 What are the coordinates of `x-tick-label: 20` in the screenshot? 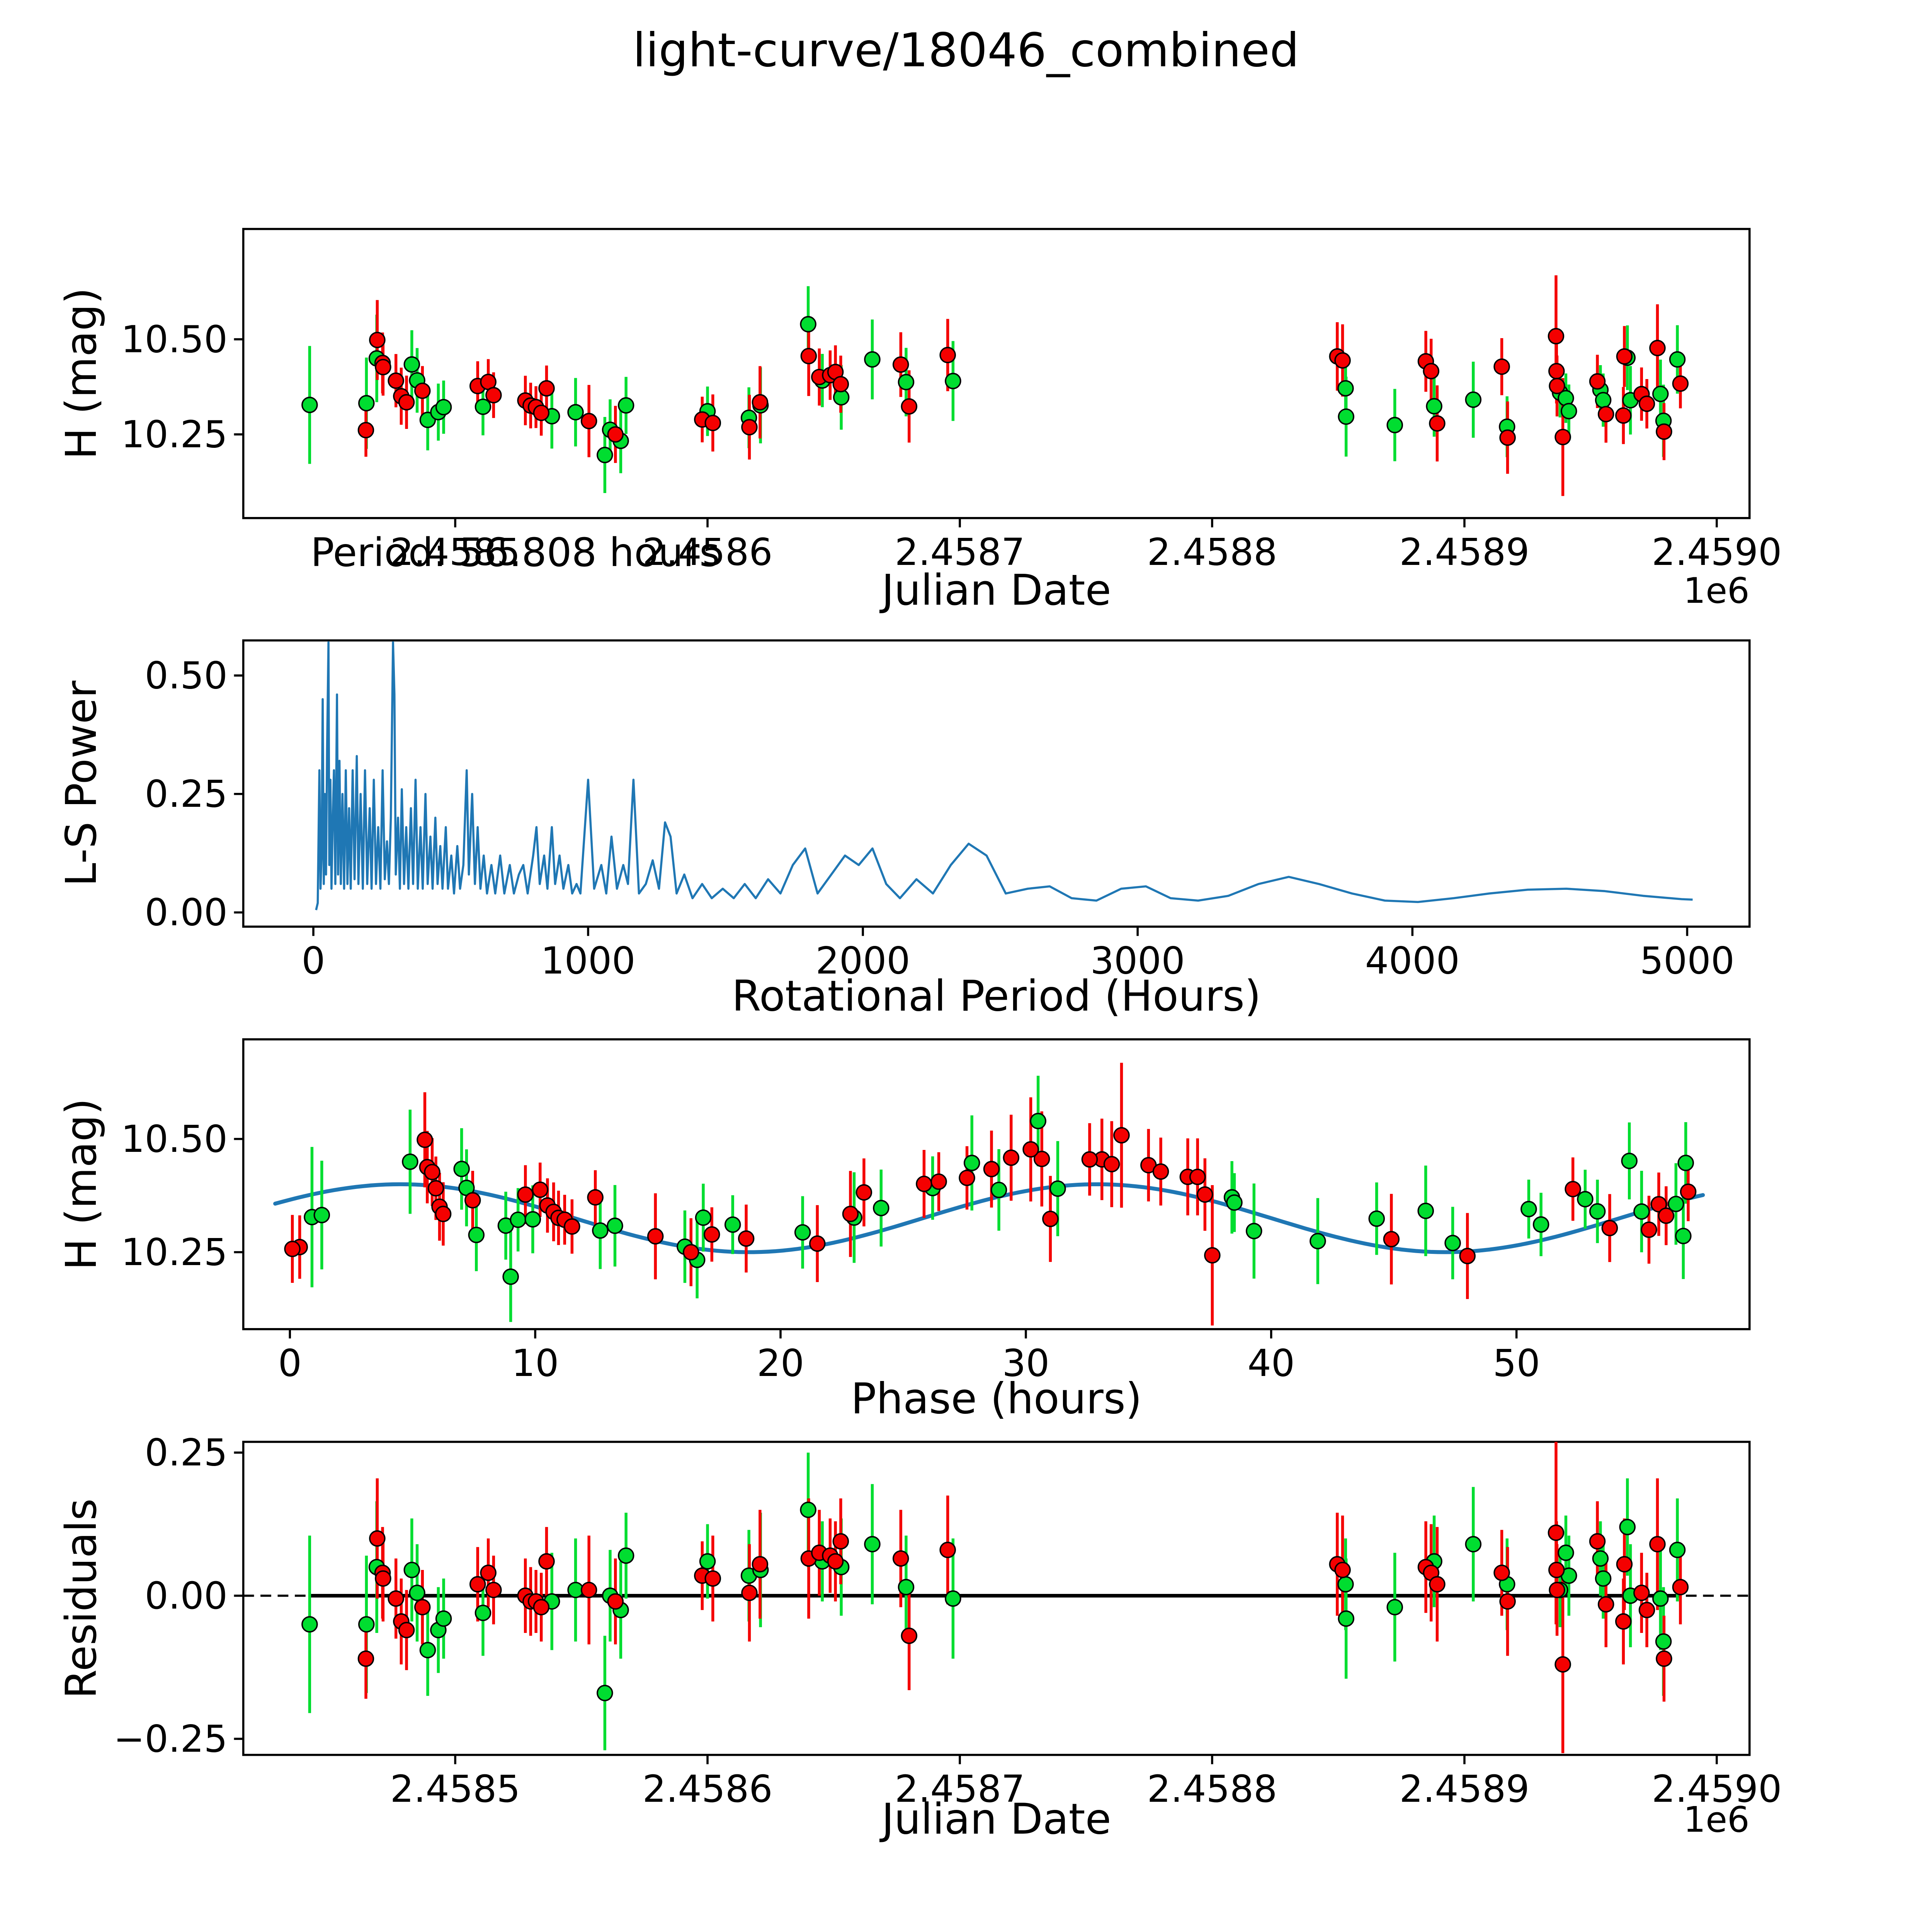 It's located at (780, 1363).